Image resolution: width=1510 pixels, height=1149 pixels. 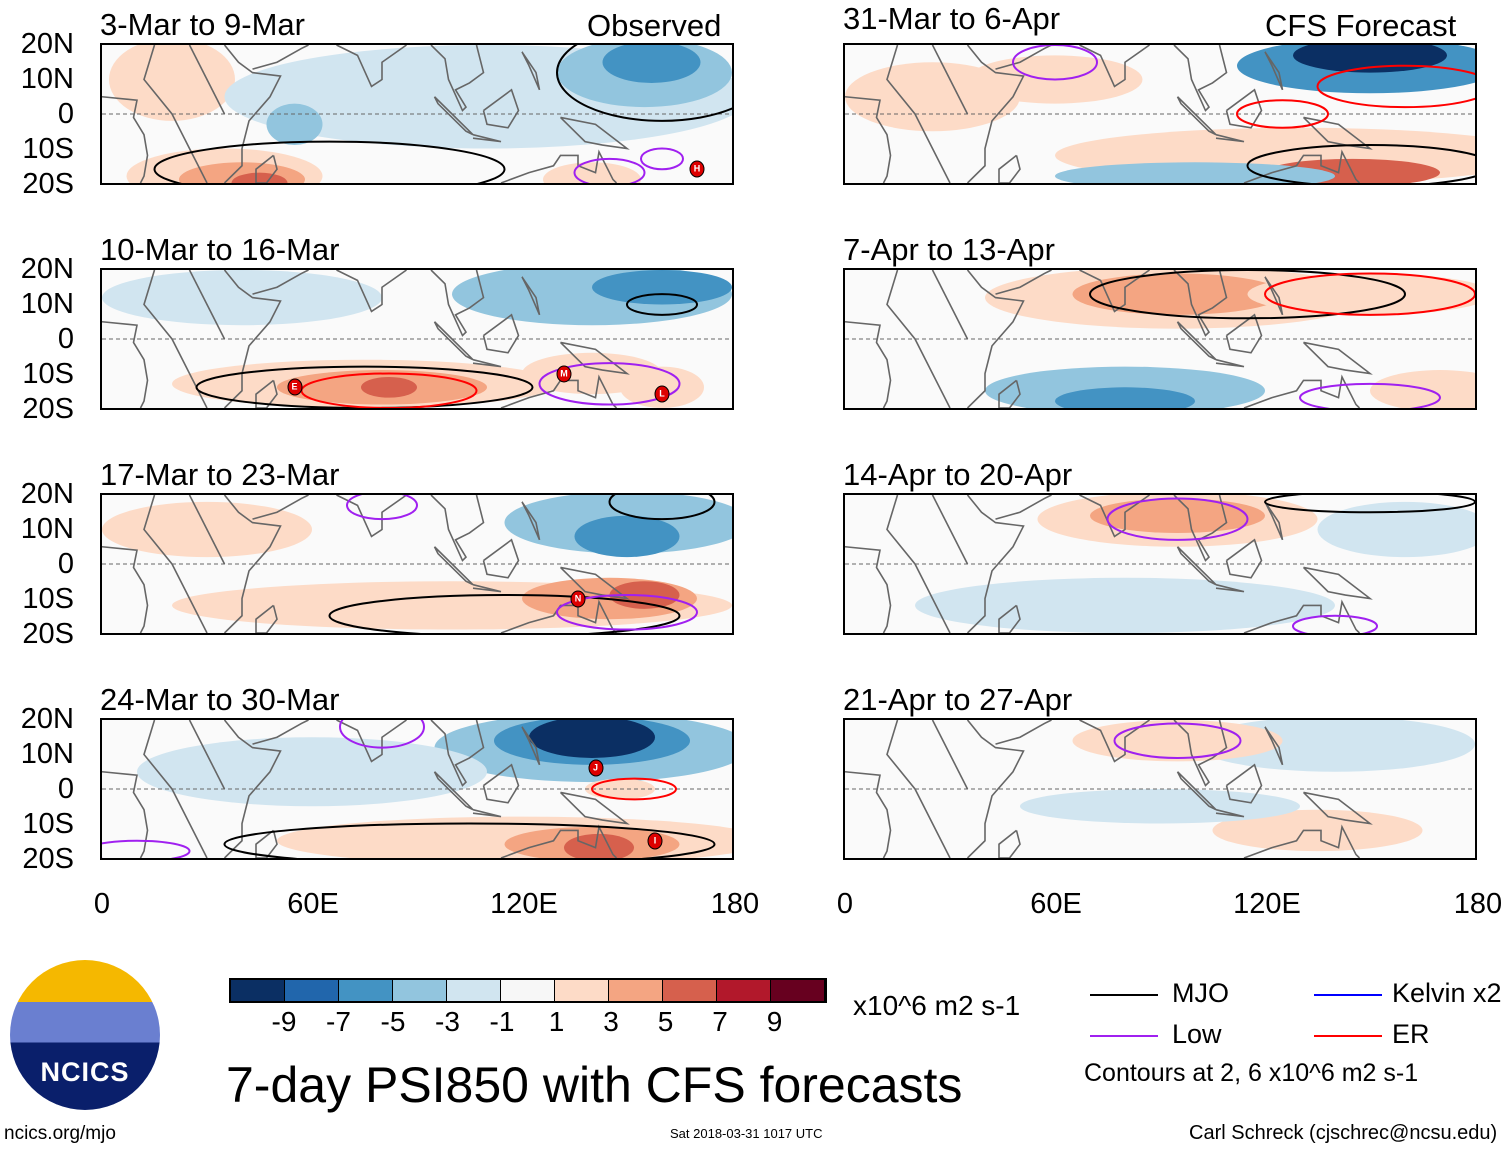 I want to click on column-title: CFS Forecast, so click(x=1361, y=25).